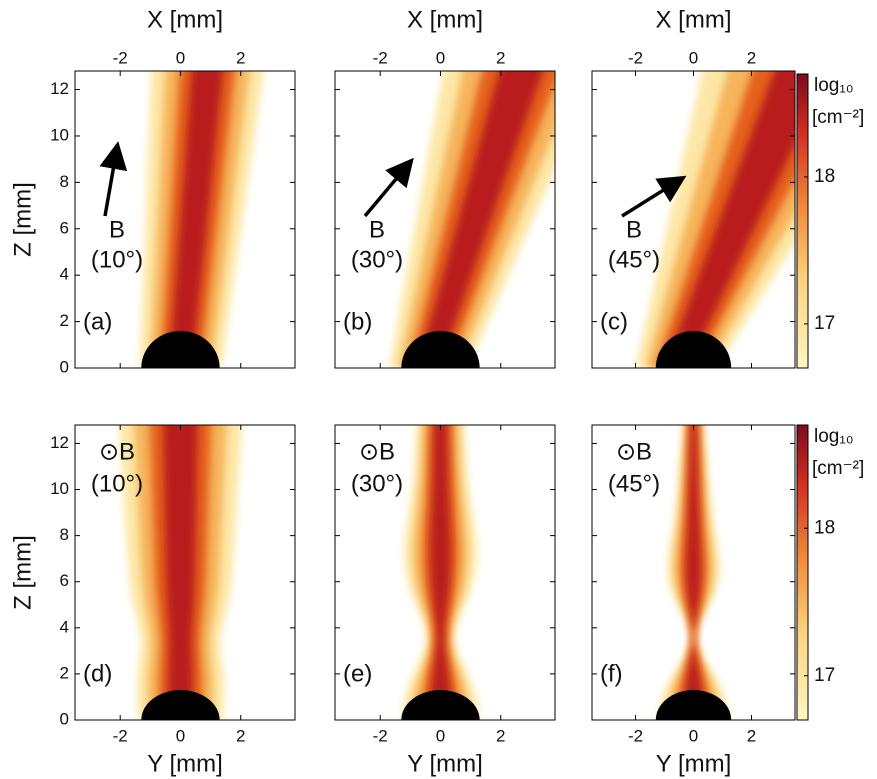  What do you see at coordinates (614, 321) in the screenshot?
I see `panel-label: (c)` at bounding box center [614, 321].